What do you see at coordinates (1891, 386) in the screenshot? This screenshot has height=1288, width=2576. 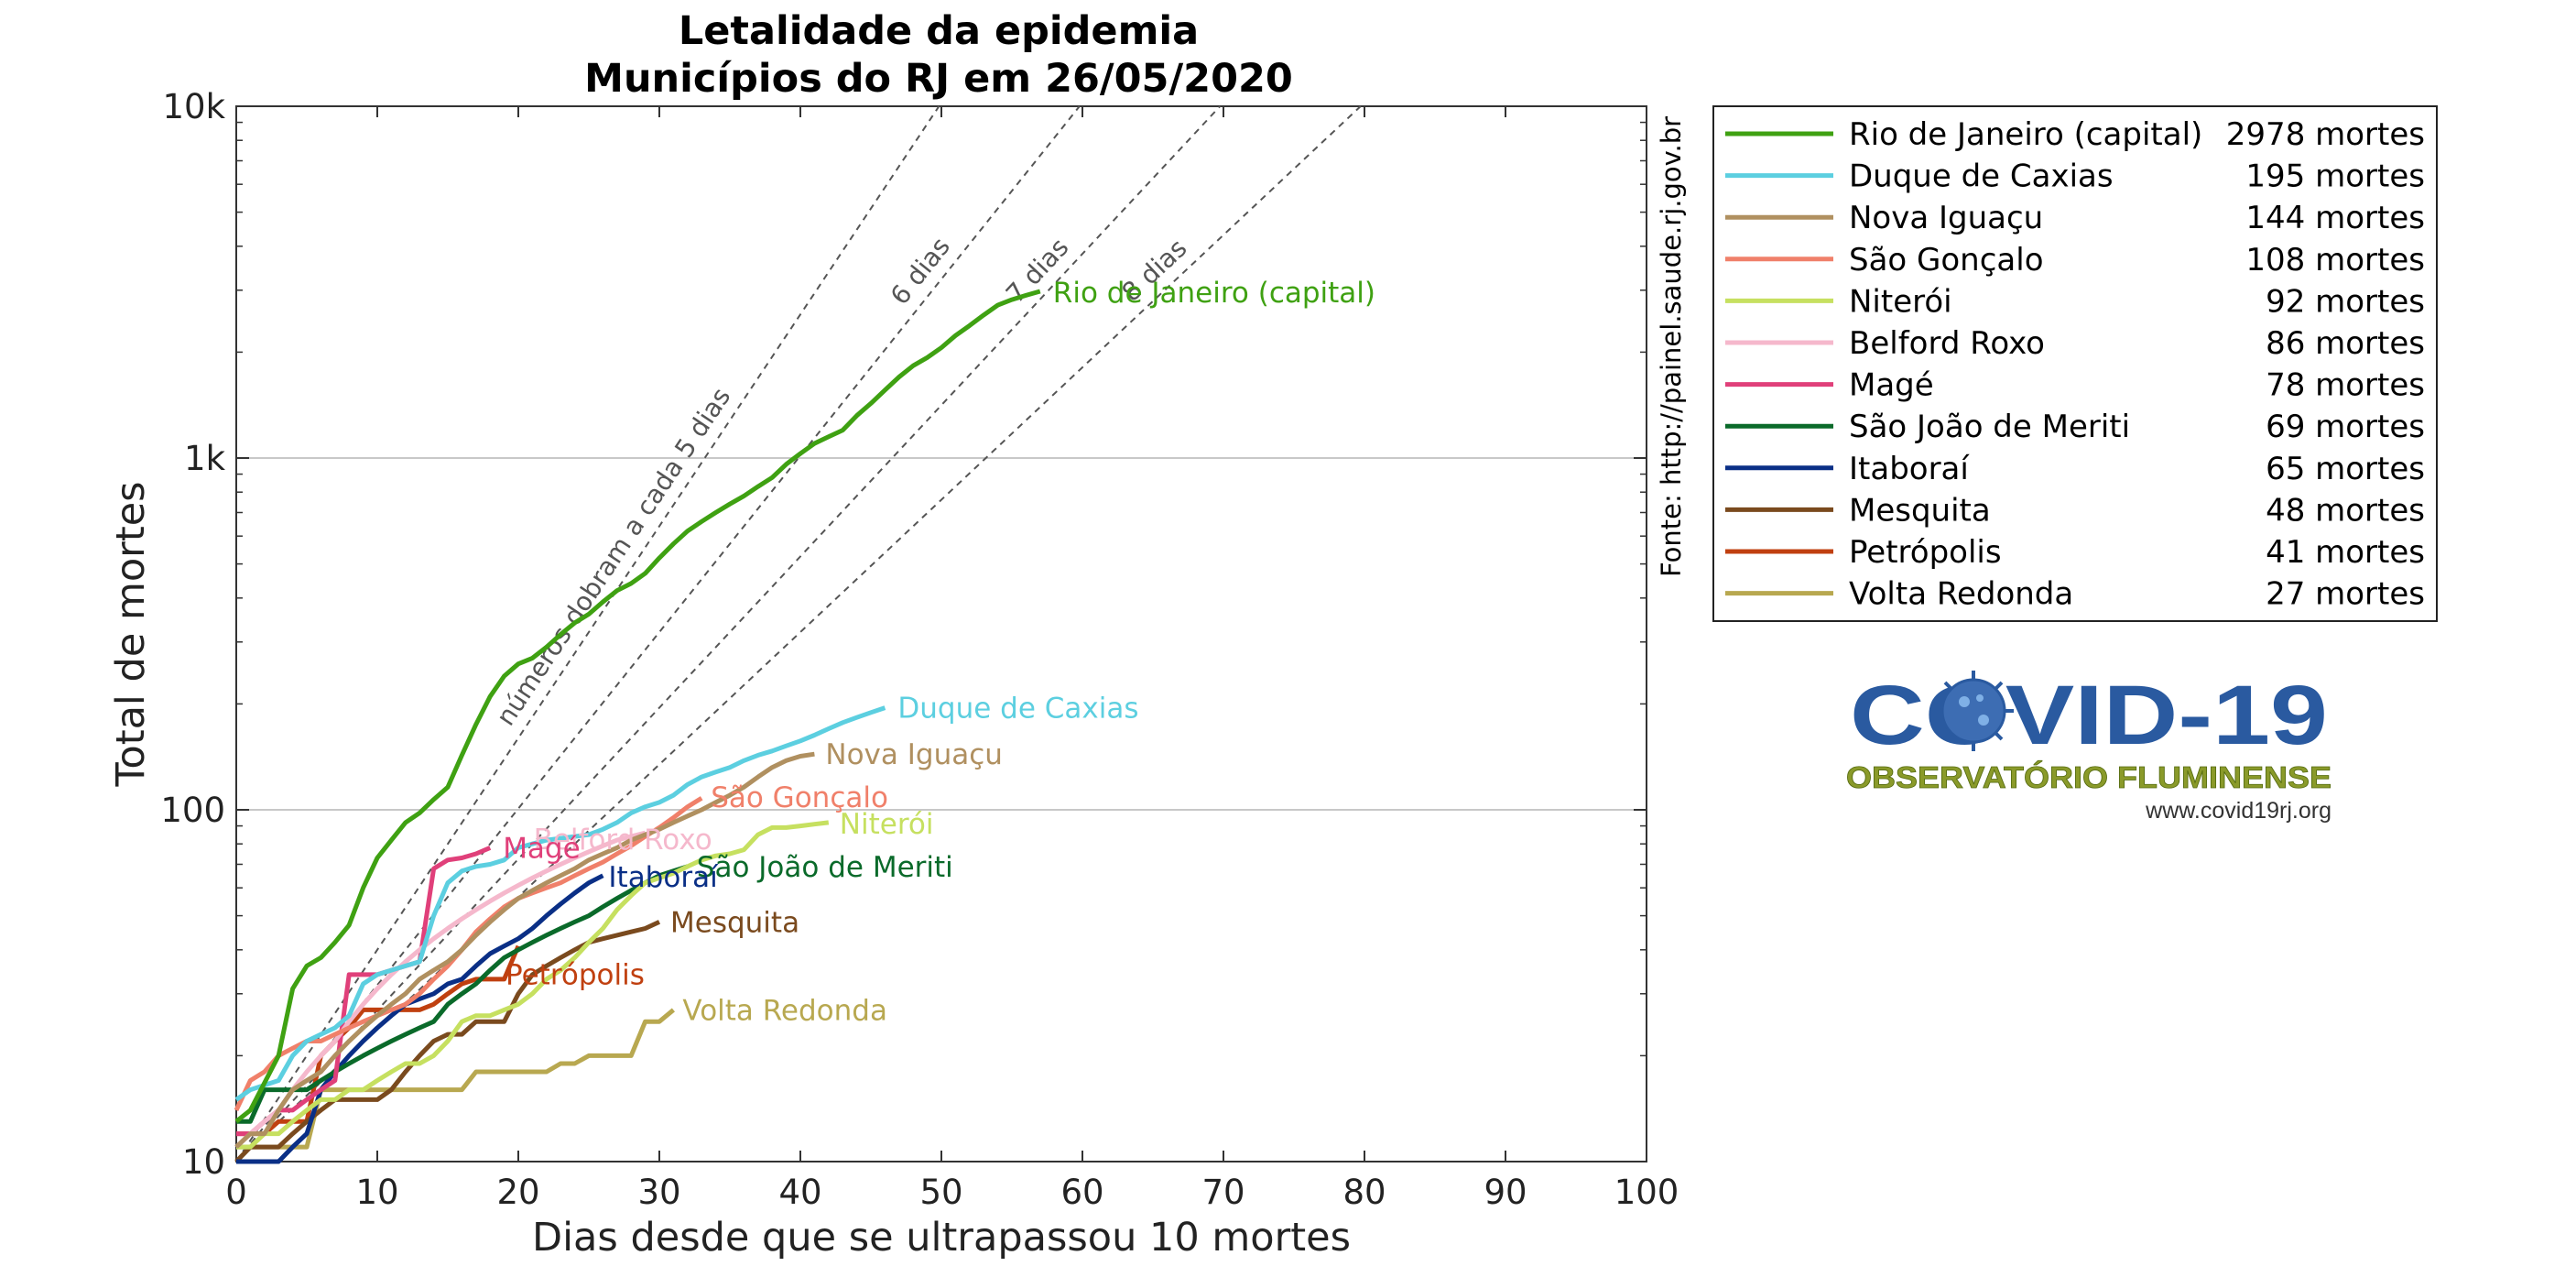 I see `legend-series-name: Magé` at bounding box center [1891, 386].